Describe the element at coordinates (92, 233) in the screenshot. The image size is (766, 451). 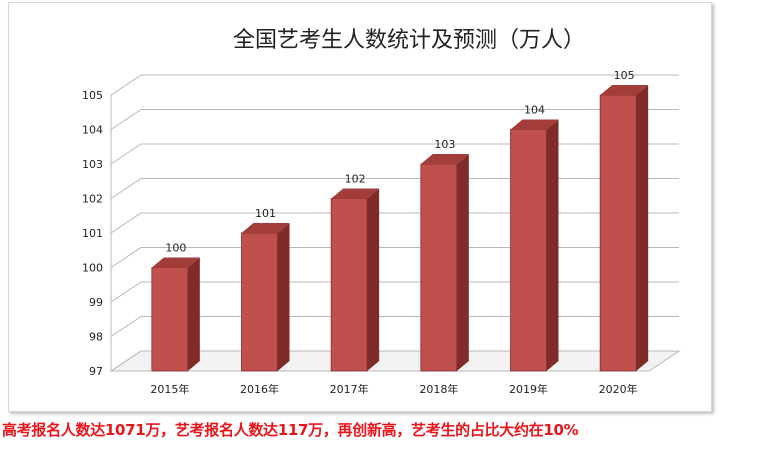
I see `y-tick-label: 101` at that location.